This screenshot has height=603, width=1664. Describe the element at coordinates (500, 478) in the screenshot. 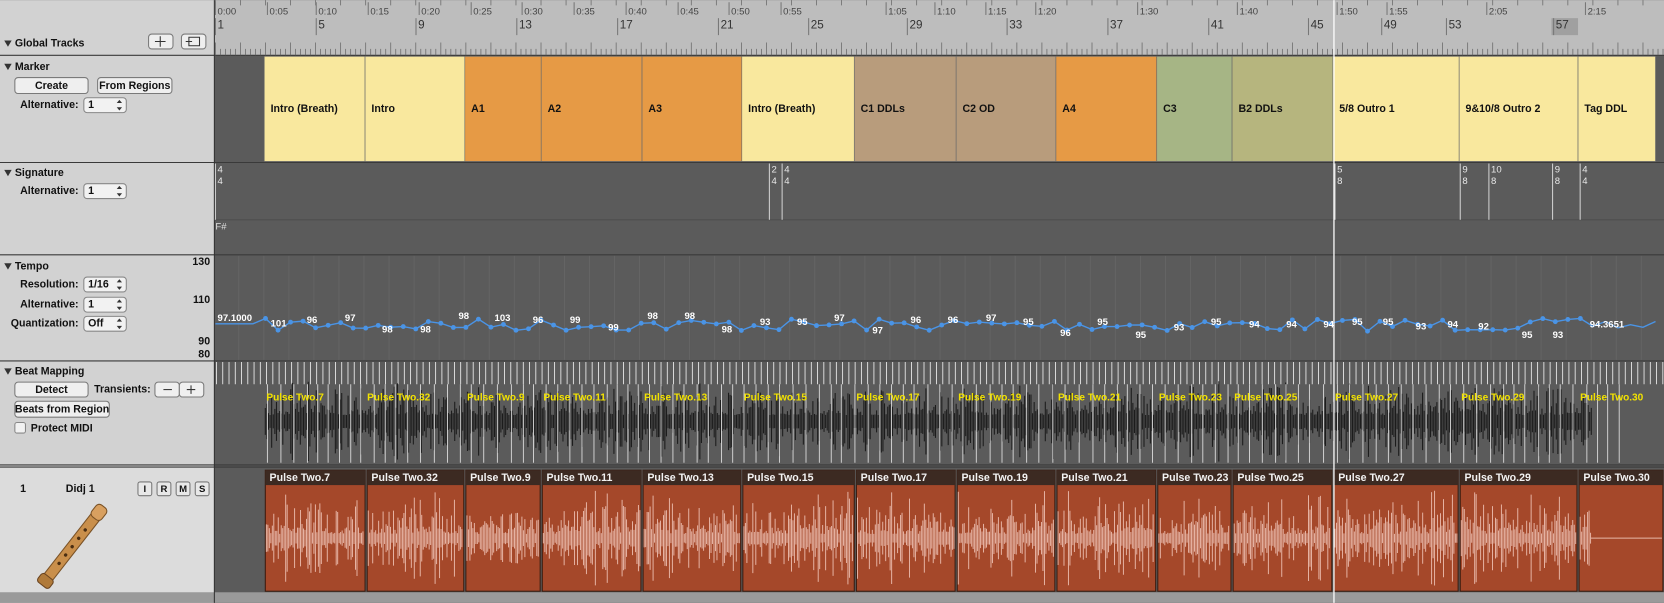

I see `region-name: Pulse Two.9` at that location.